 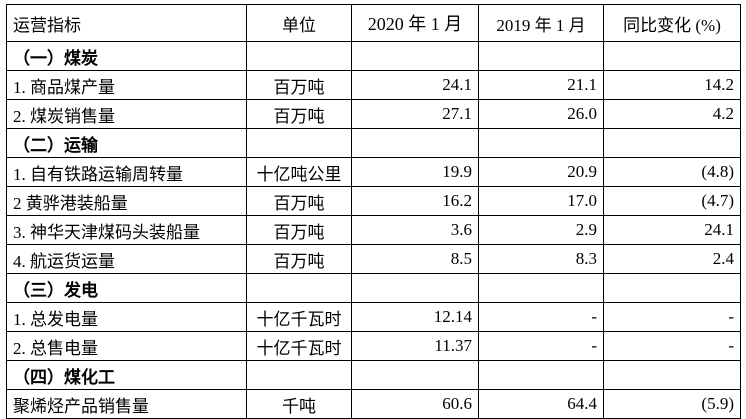 What do you see at coordinates (415, 317) in the screenshot?
I see `value-2020-cell: 12.14` at bounding box center [415, 317].